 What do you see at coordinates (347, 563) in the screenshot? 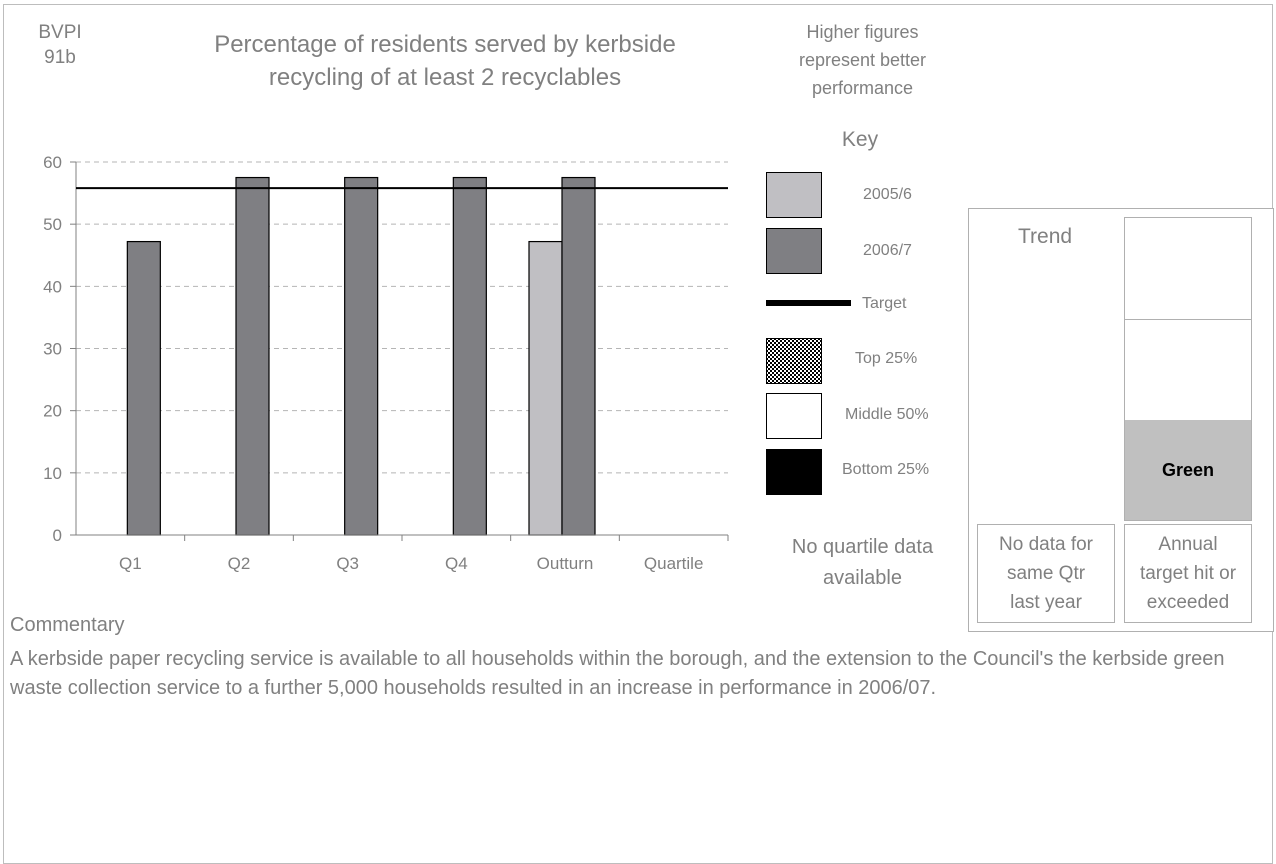
I see `x-tick-label: Q3` at bounding box center [347, 563].